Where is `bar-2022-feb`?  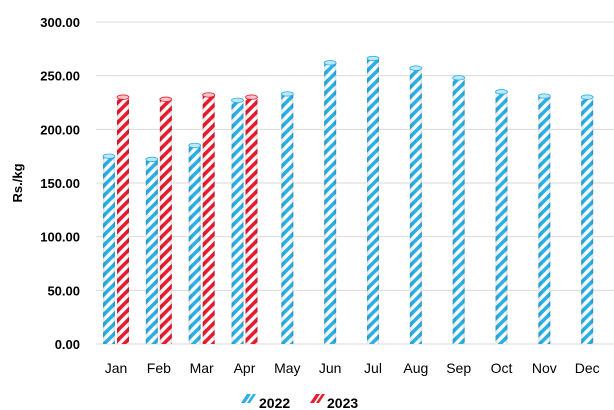
bar-2022-feb is located at coordinates (152, 250).